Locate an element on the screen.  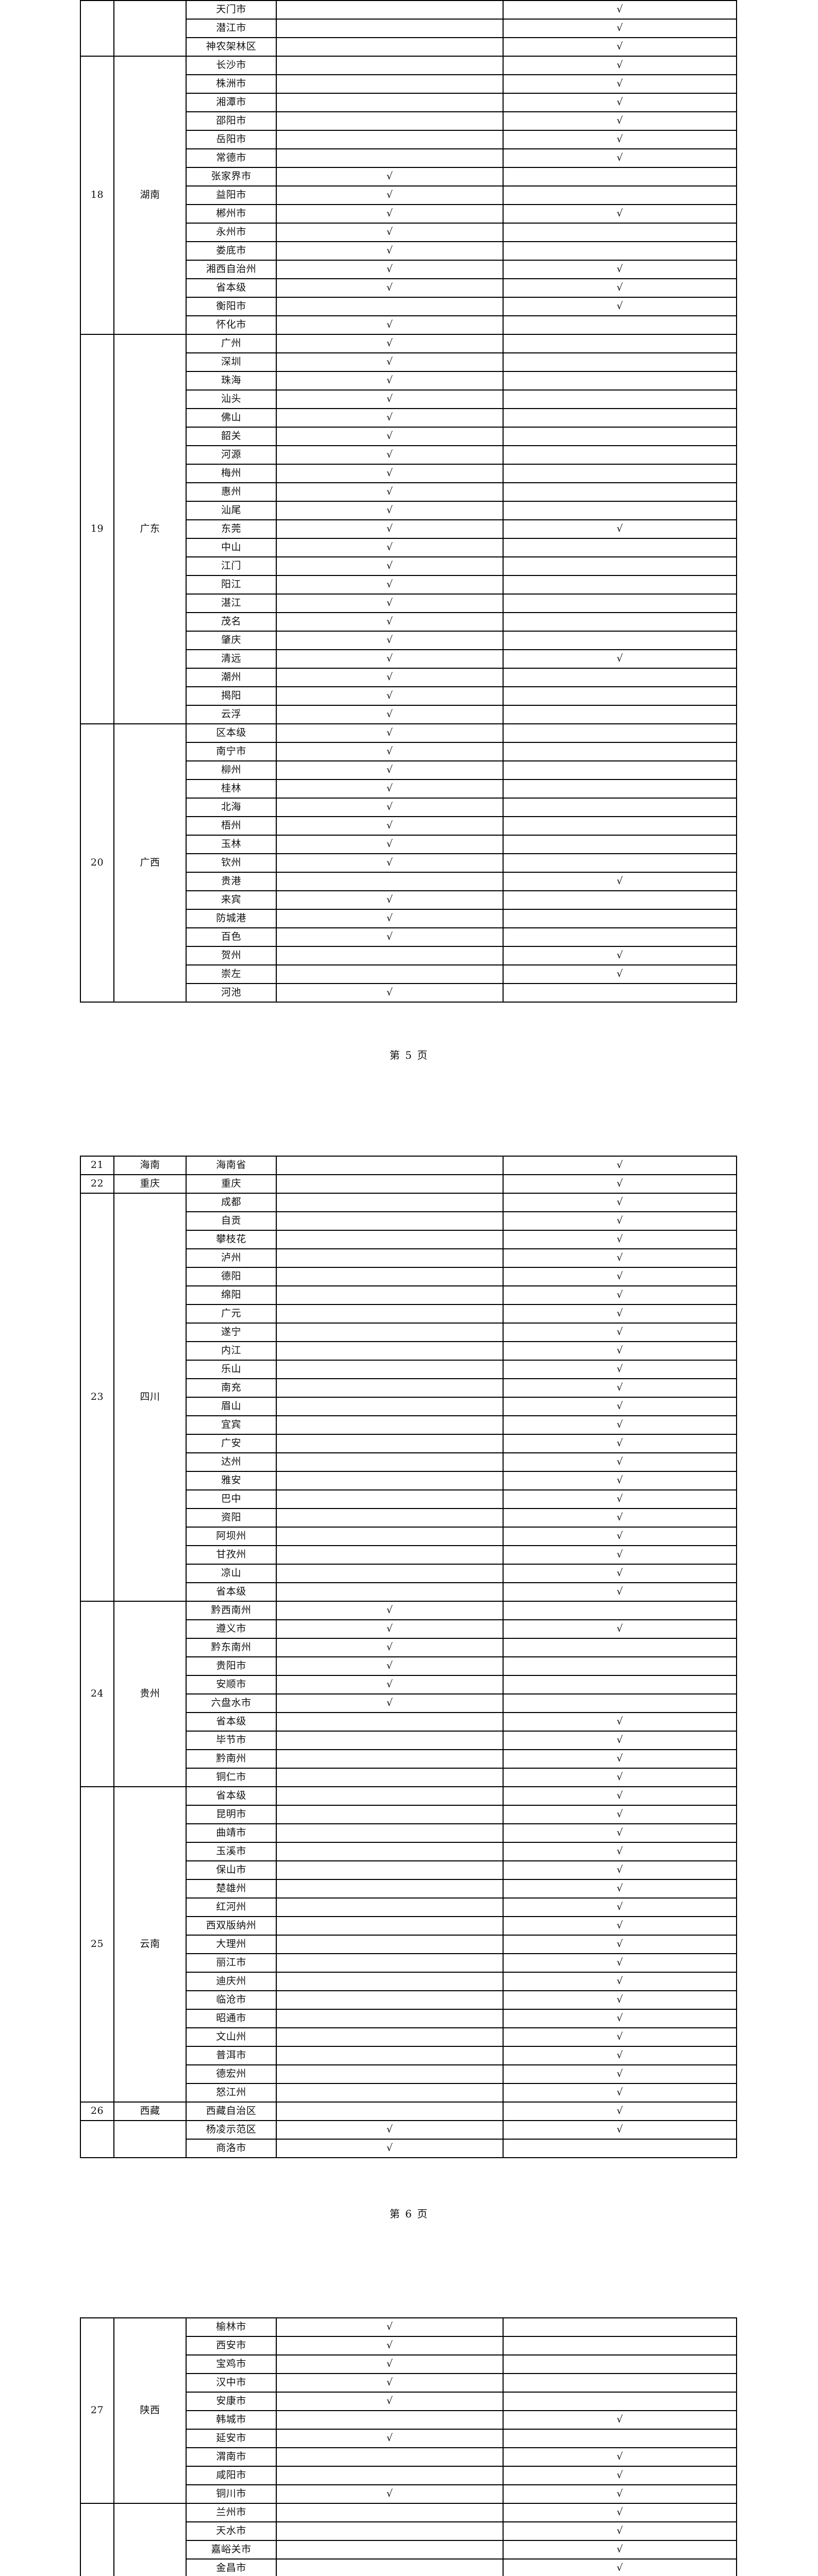
table-row: 省本级 √ √ is located at coordinates (408, 288).